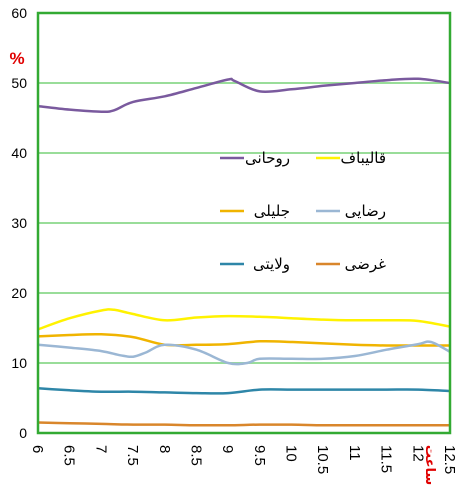 Image resolution: width=457 pixels, height=489 pixels. I want to click on y-axis-ticks: 0 10 20 30 40 50 60, so click(19, 223).